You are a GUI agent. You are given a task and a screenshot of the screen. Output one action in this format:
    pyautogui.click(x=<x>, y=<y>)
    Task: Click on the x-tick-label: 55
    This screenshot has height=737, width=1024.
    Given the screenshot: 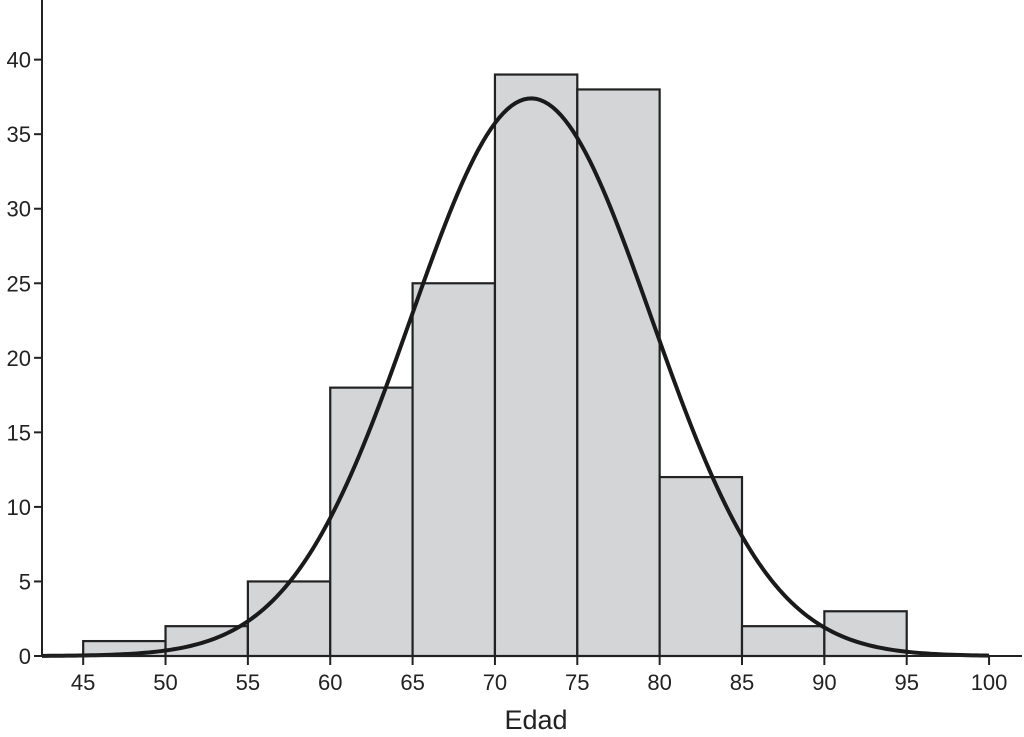 What is the action you would take?
    pyautogui.click(x=248, y=682)
    